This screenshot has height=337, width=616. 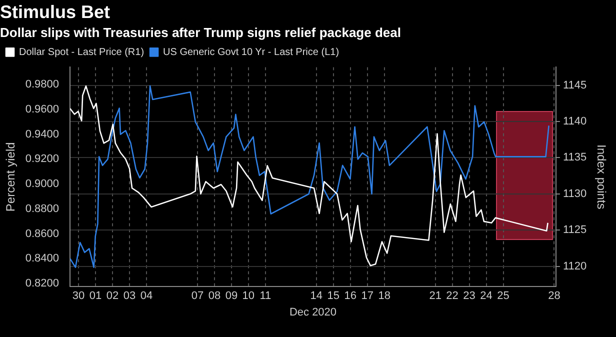 What do you see at coordinates (452, 296) in the screenshot?
I see `x-tick-label: 22` at bounding box center [452, 296].